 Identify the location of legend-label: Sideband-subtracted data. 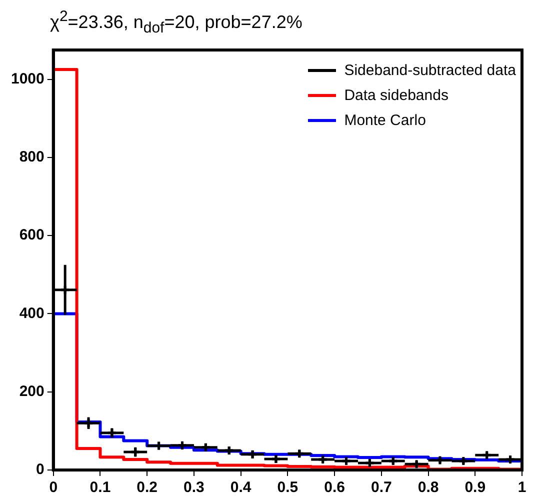
(430, 70).